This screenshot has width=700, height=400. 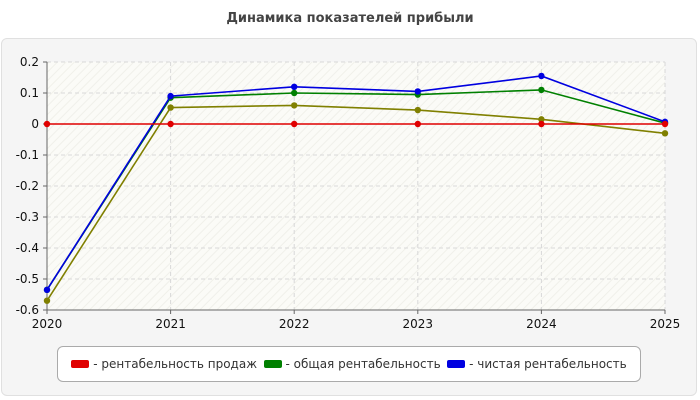 What do you see at coordinates (27, 248) in the screenshot?
I see `y-tick-label: -0.4` at bounding box center [27, 248].